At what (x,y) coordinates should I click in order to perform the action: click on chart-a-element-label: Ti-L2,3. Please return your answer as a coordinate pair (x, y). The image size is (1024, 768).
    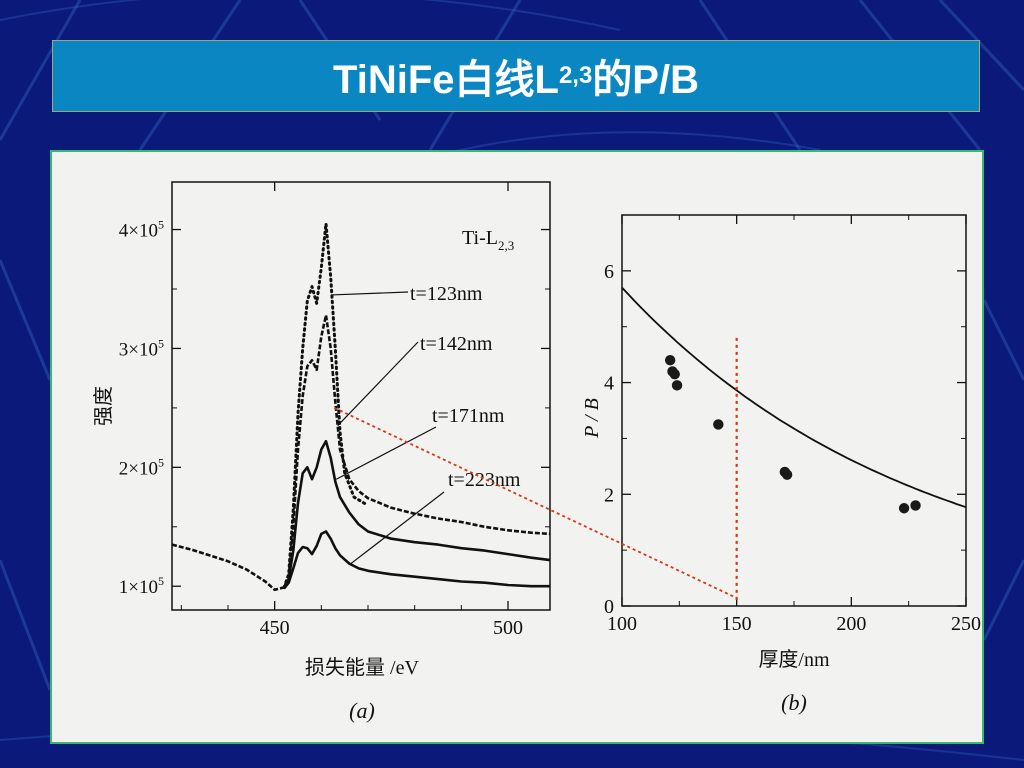
    Looking at the image, I should click on (488, 240).